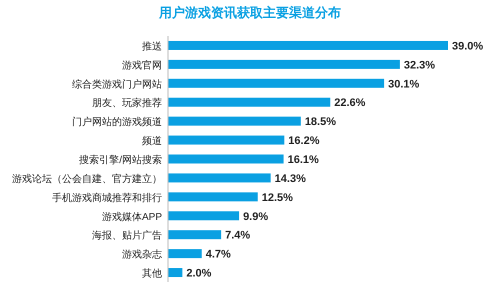 The image size is (500, 289). What do you see at coordinates (142, 65) in the screenshot?
I see `y-tick-label: 游戏官网` at bounding box center [142, 65].